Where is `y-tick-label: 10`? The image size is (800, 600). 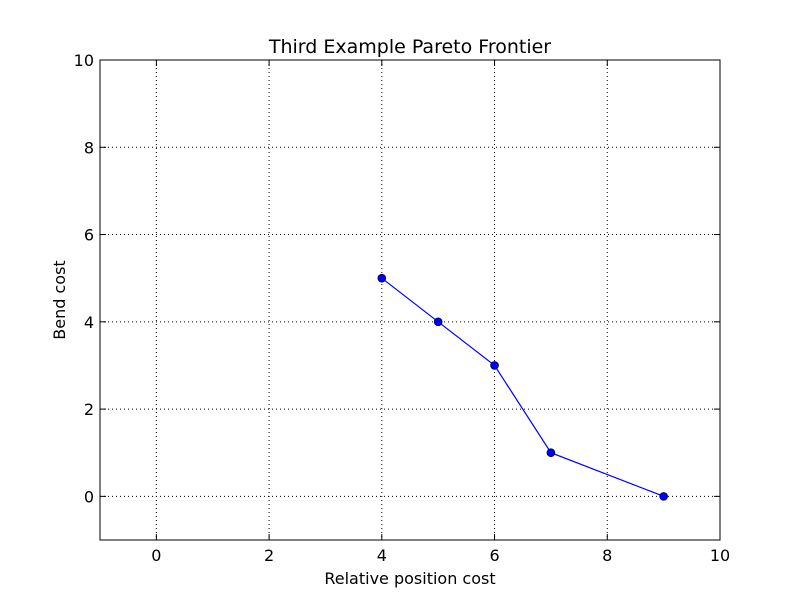 y-tick-label: 10 is located at coordinates (84, 60).